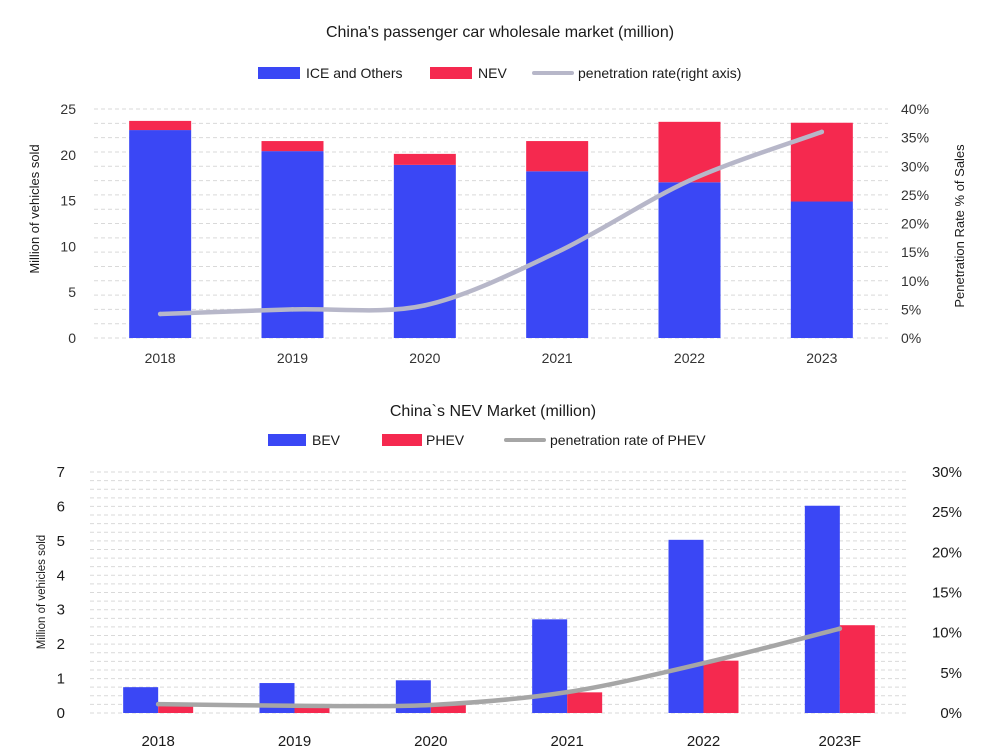 The height and width of the screenshot is (755, 1000). I want to click on y-tick-label-left: 7, so click(61, 472).